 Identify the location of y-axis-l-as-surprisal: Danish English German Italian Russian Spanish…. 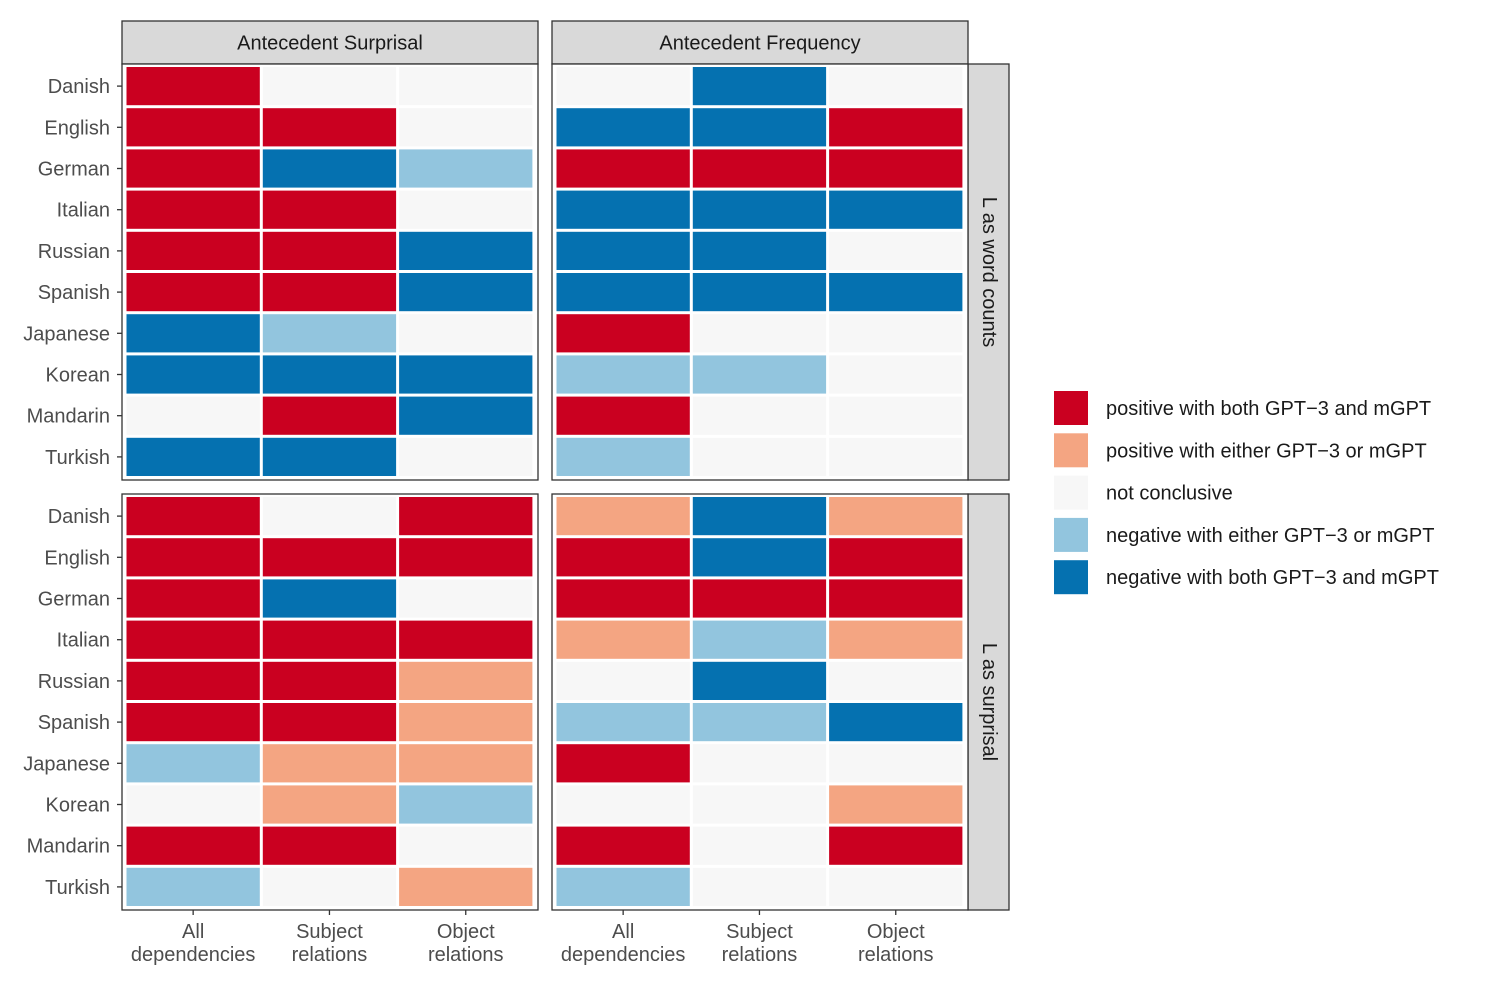
(72, 702).